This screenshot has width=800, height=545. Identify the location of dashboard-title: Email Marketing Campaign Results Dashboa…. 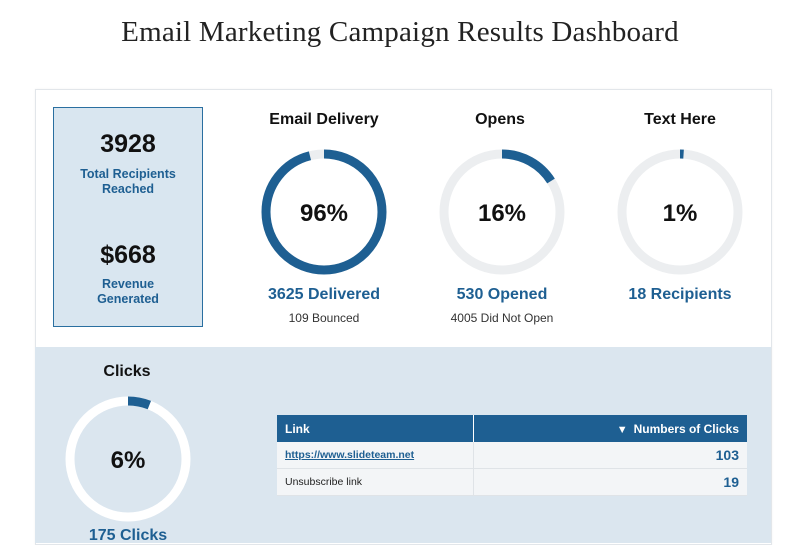
(400, 32).